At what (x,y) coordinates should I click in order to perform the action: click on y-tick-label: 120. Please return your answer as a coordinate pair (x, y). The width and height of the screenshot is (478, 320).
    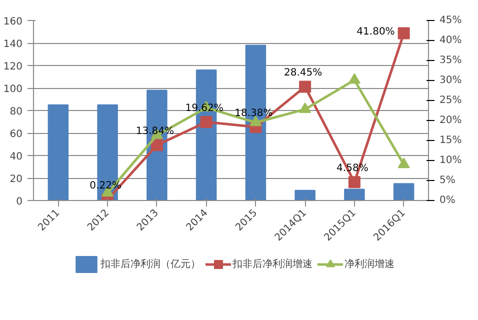
    Looking at the image, I should click on (13, 67).